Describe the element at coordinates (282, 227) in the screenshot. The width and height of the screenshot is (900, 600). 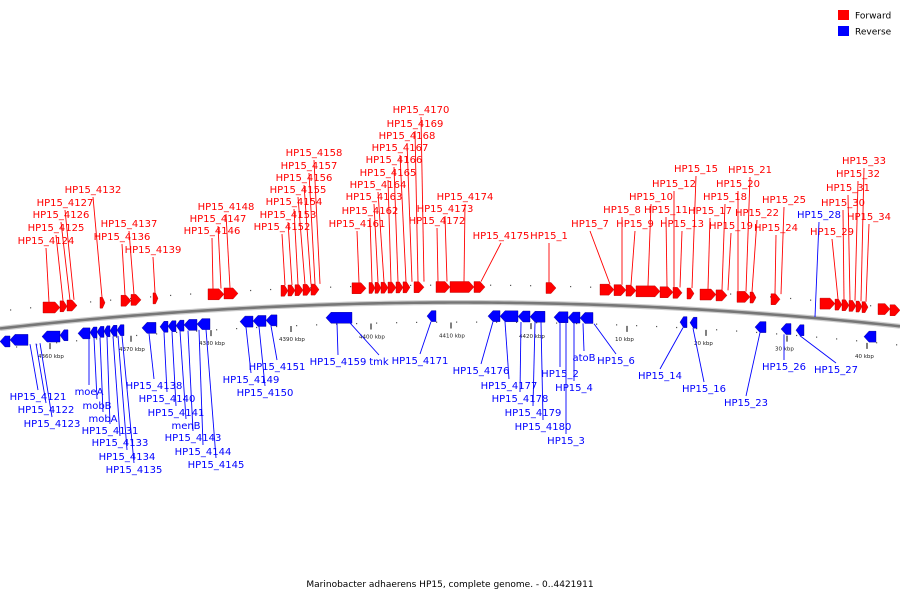
I see `gene-label: HP15_4152` at that location.